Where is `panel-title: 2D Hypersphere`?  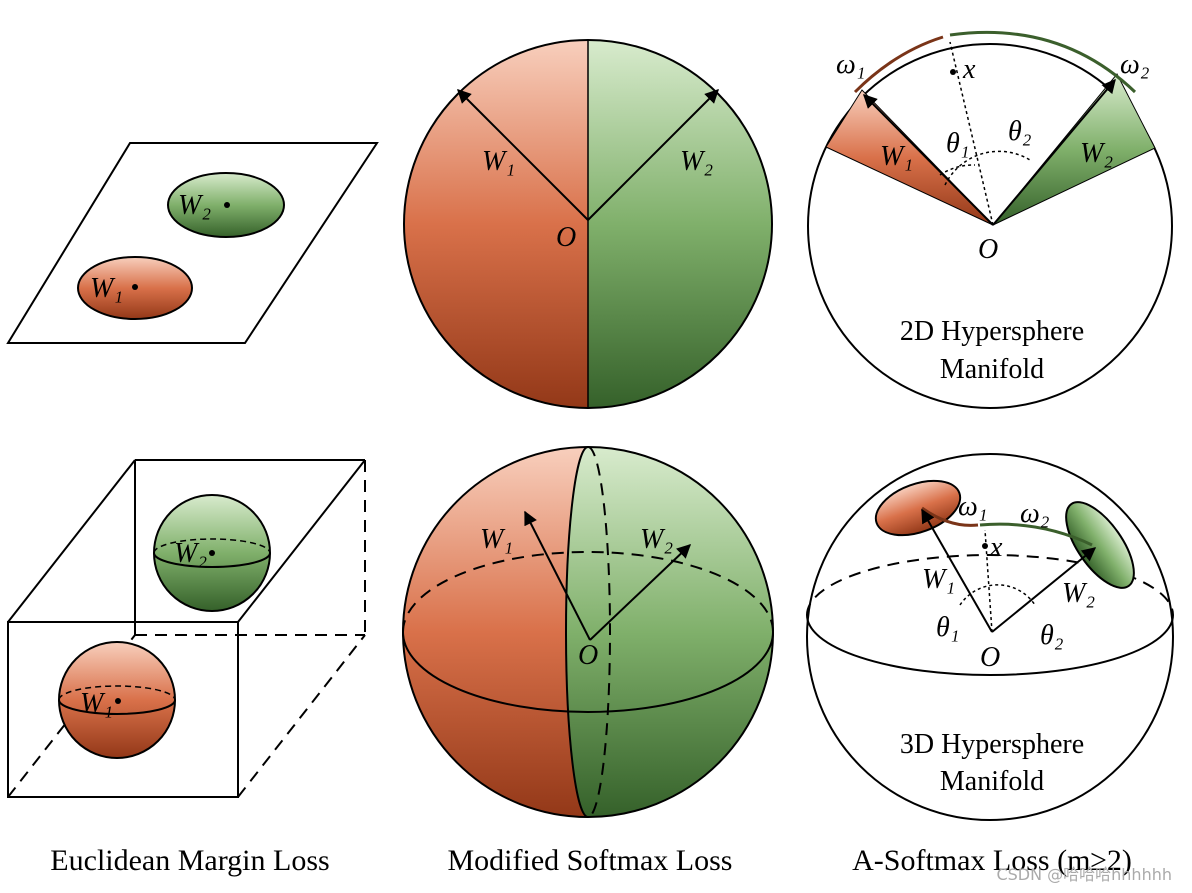 panel-title: 2D Hypersphere is located at coordinates (992, 331).